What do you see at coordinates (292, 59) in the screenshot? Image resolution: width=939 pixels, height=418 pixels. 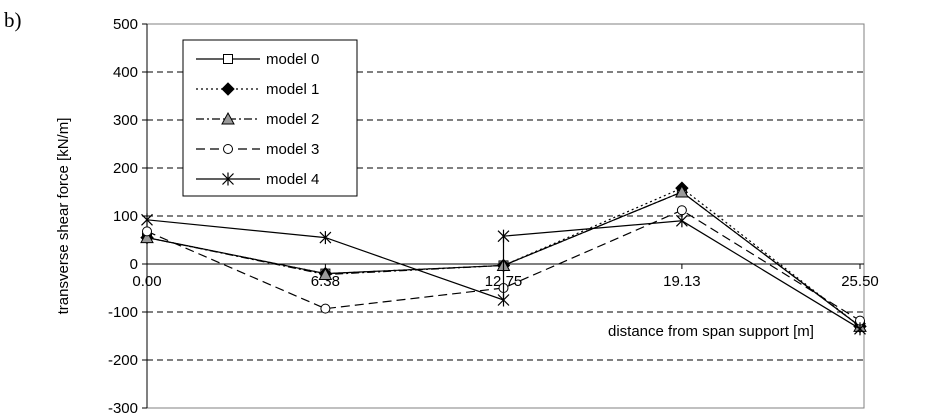 I see `legend-label: model 0` at bounding box center [292, 59].